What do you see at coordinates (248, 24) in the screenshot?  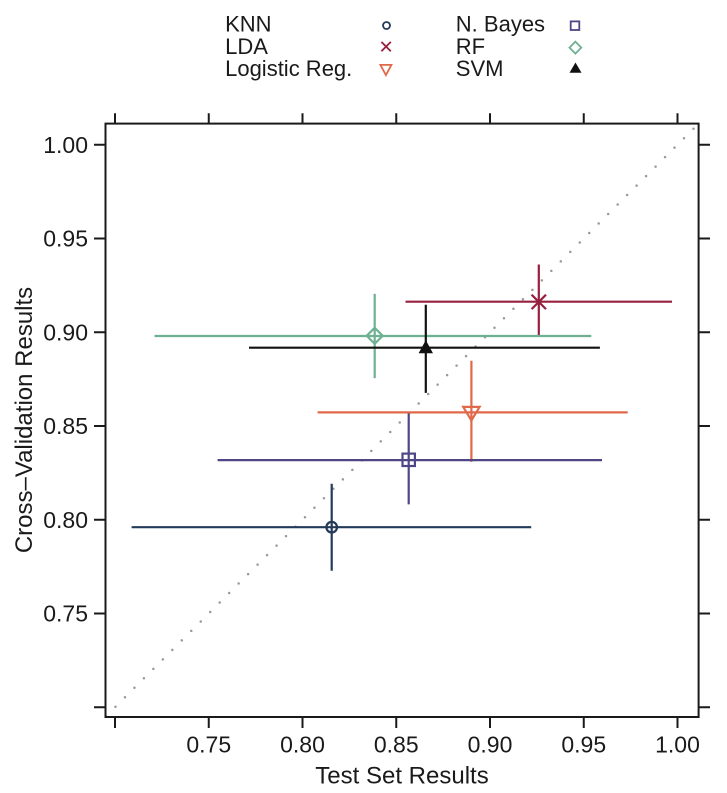 I see `svg-text: KNN` at bounding box center [248, 24].